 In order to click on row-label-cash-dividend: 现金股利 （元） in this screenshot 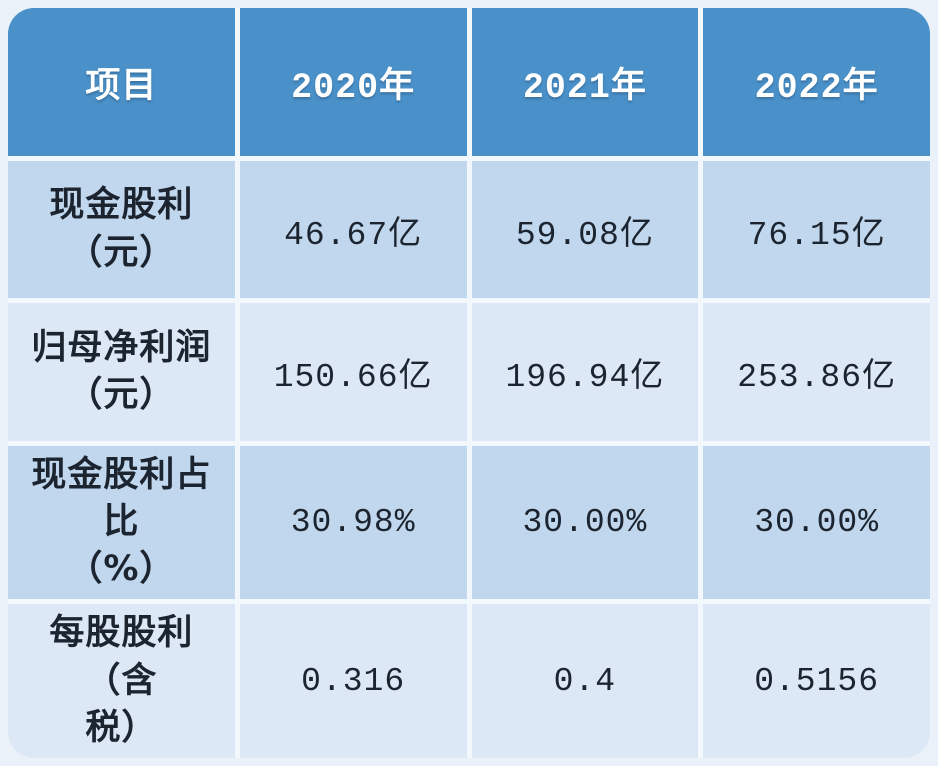, I will do `click(121, 230)`.